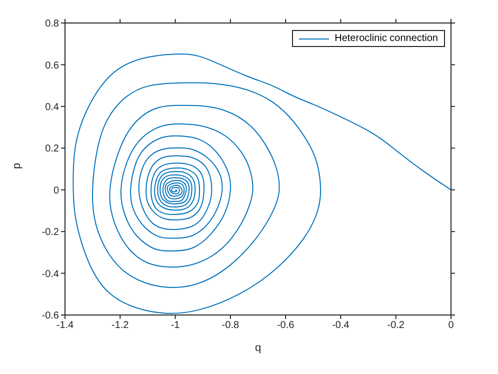  What do you see at coordinates (396, 326) in the screenshot?
I see `x-tick-label: -0.2` at bounding box center [396, 326].